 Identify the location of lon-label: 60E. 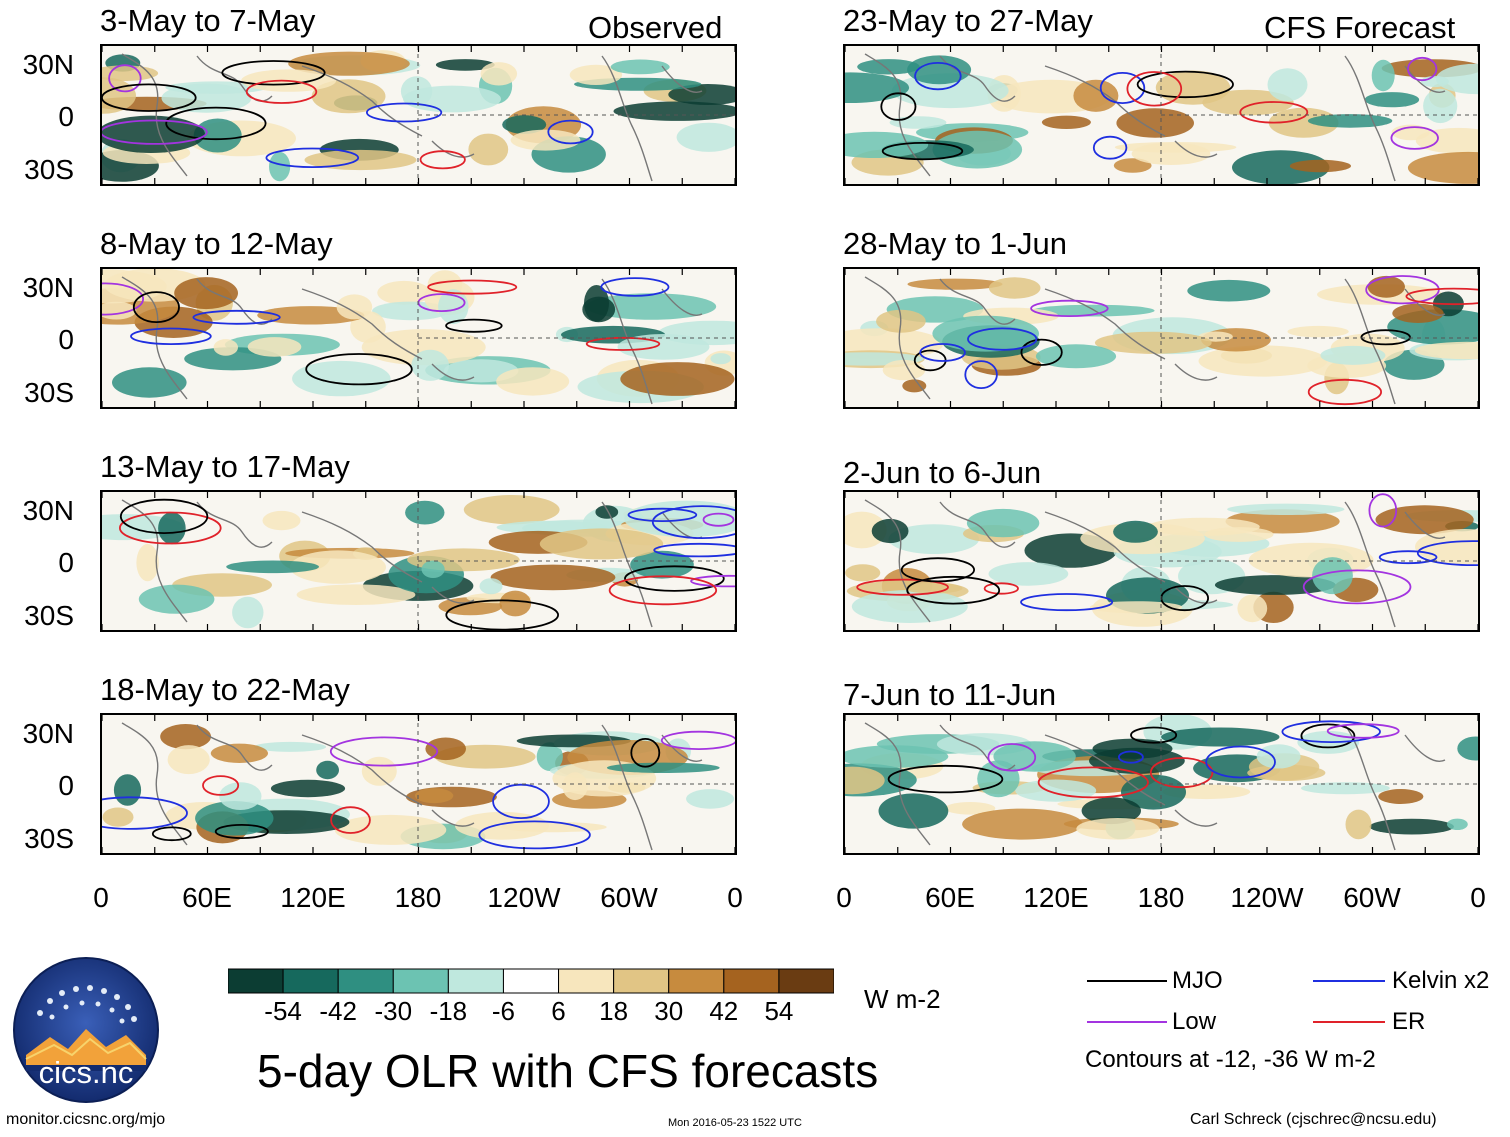
(950, 897).